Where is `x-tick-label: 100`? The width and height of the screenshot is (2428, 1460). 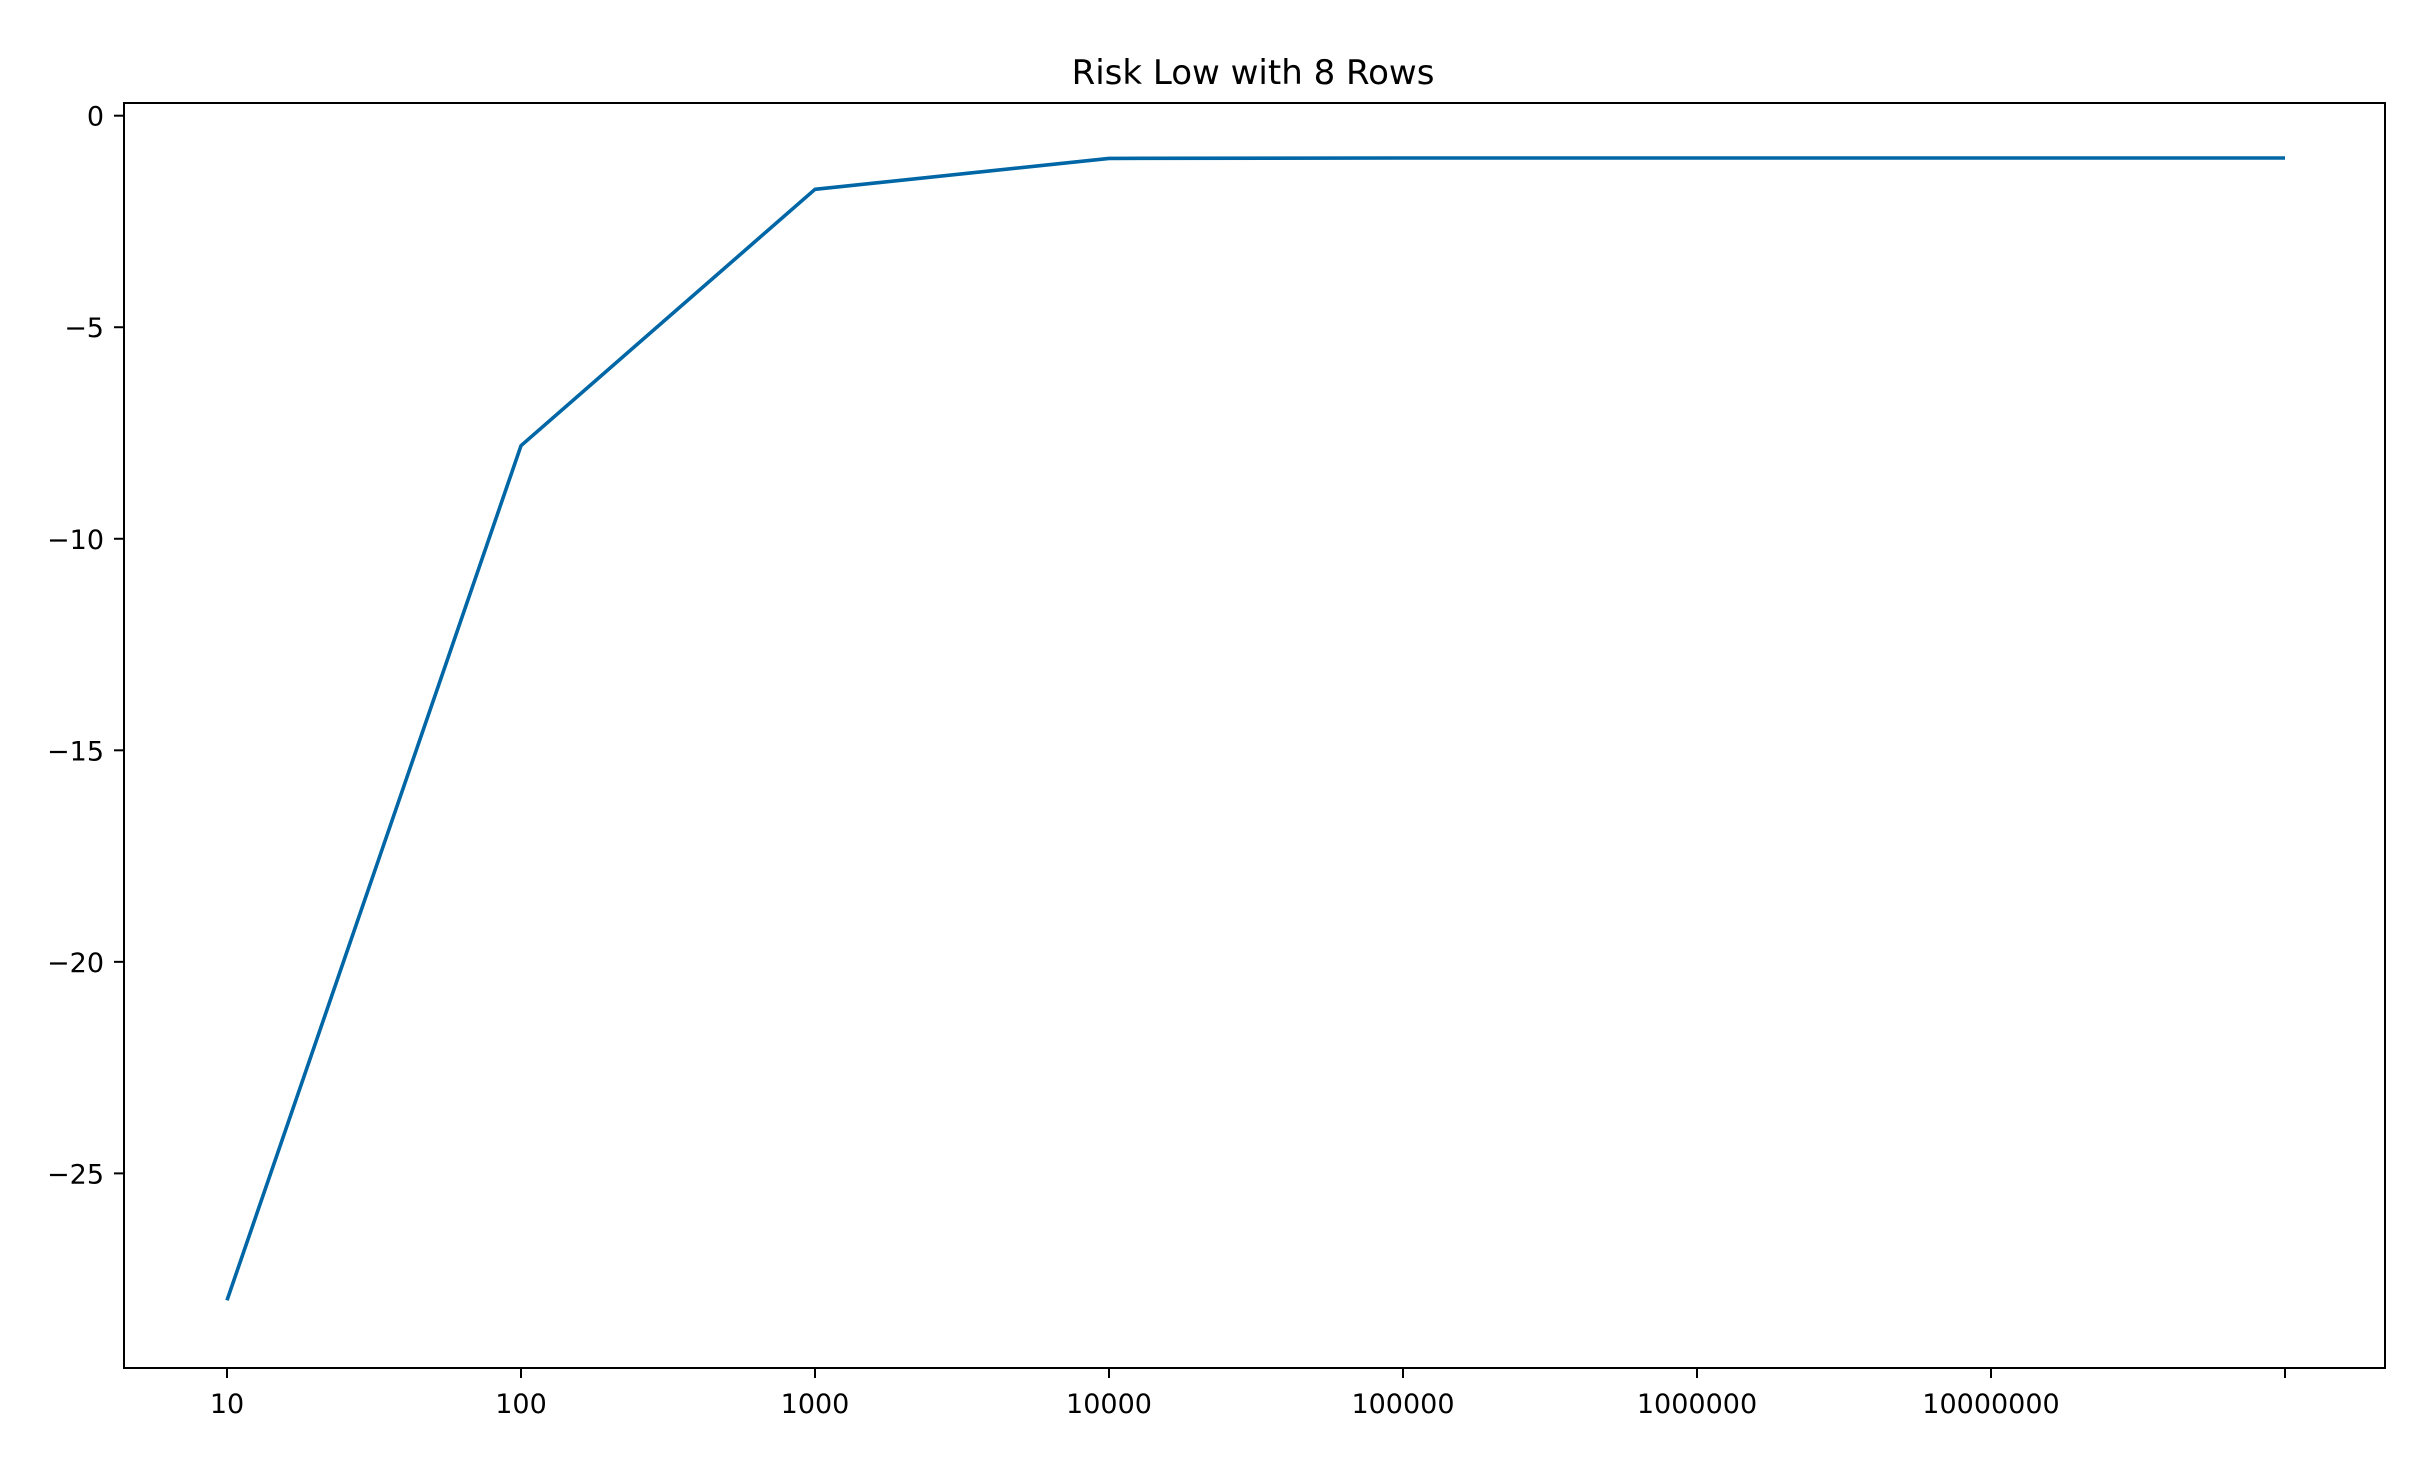 x-tick-label: 100 is located at coordinates (521, 1404).